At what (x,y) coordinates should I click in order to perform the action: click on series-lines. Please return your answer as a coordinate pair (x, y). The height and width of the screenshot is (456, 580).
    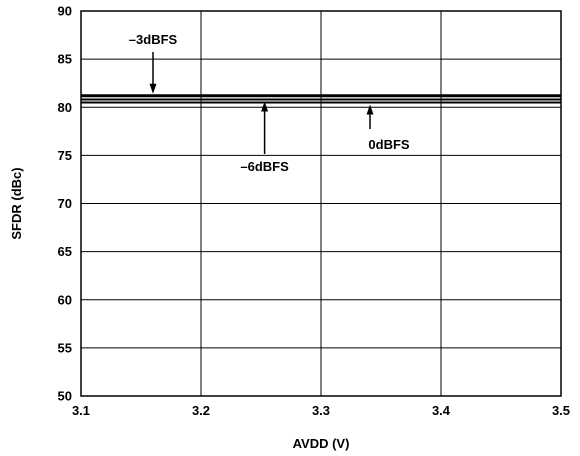
    Looking at the image, I should click on (321, 99).